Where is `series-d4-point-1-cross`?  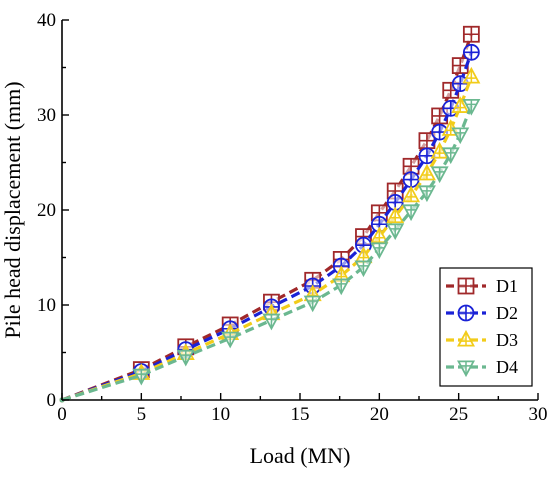
series-d4-point-1-cross is located at coordinates (141, 376).